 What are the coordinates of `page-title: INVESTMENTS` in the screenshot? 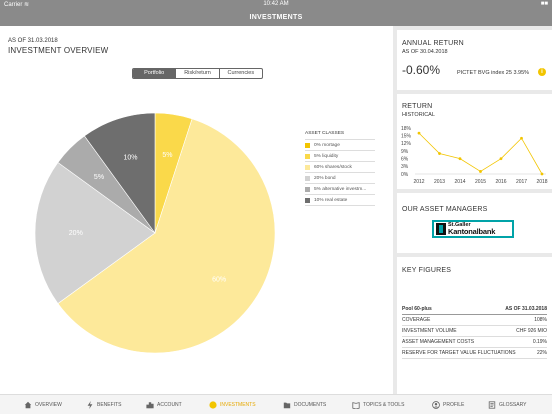 It's located at (276, 17).